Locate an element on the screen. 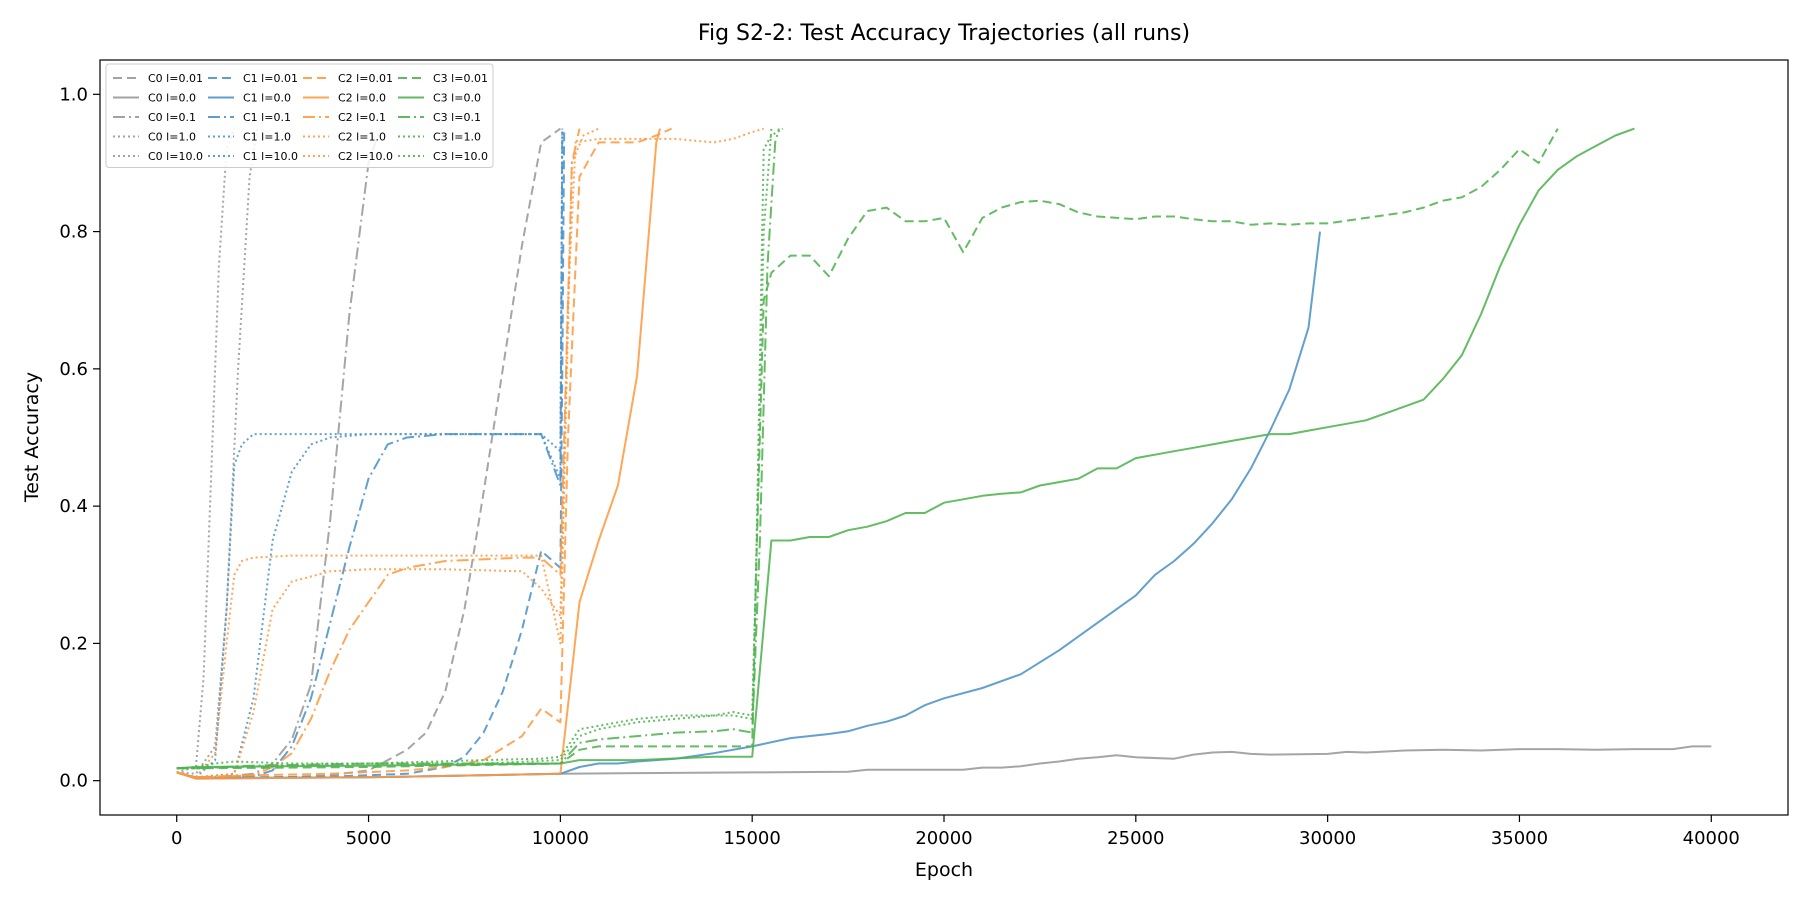  x-axis: 0 5000 10000 15000 20000 25000 30000 35000 40000 is located at coordinates (955, 832).